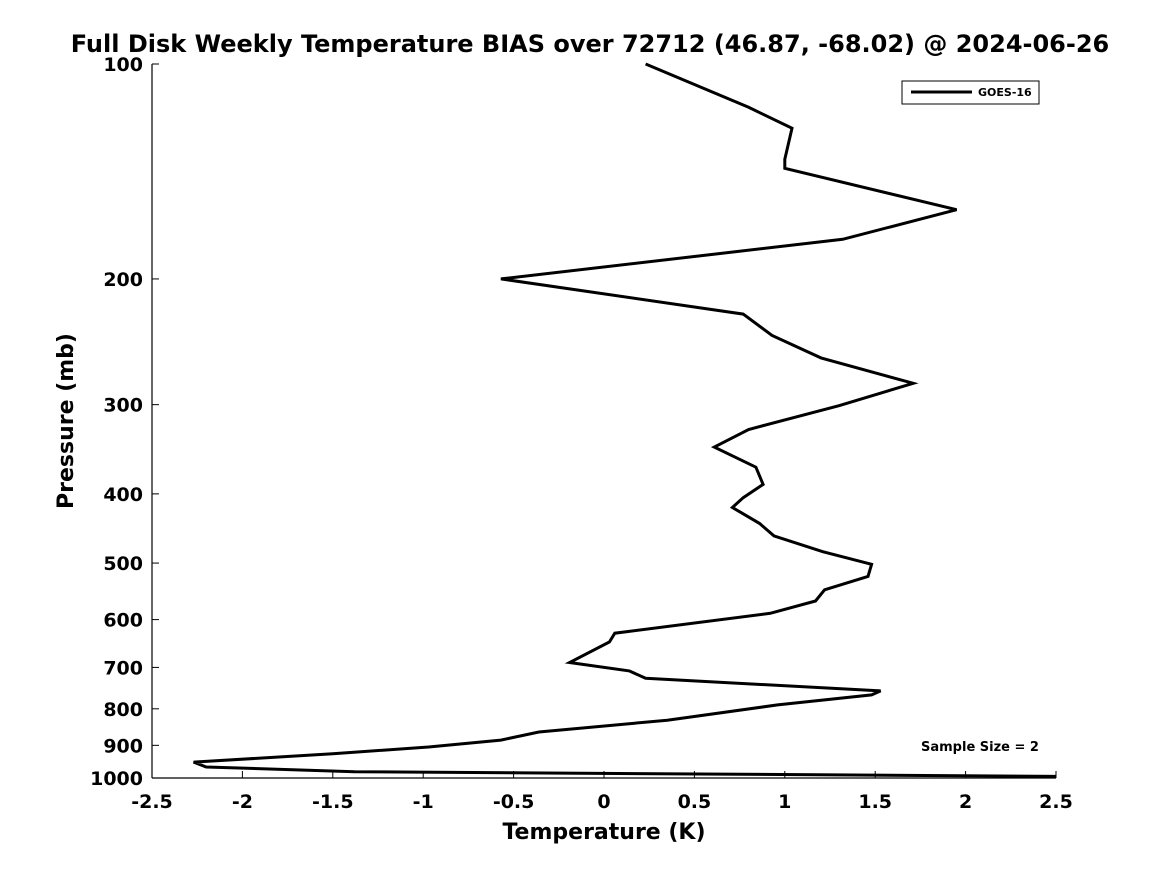  Describe the element at coordinates (970, 92) in the screenshot. I see `legend: GOES-16` at that location.